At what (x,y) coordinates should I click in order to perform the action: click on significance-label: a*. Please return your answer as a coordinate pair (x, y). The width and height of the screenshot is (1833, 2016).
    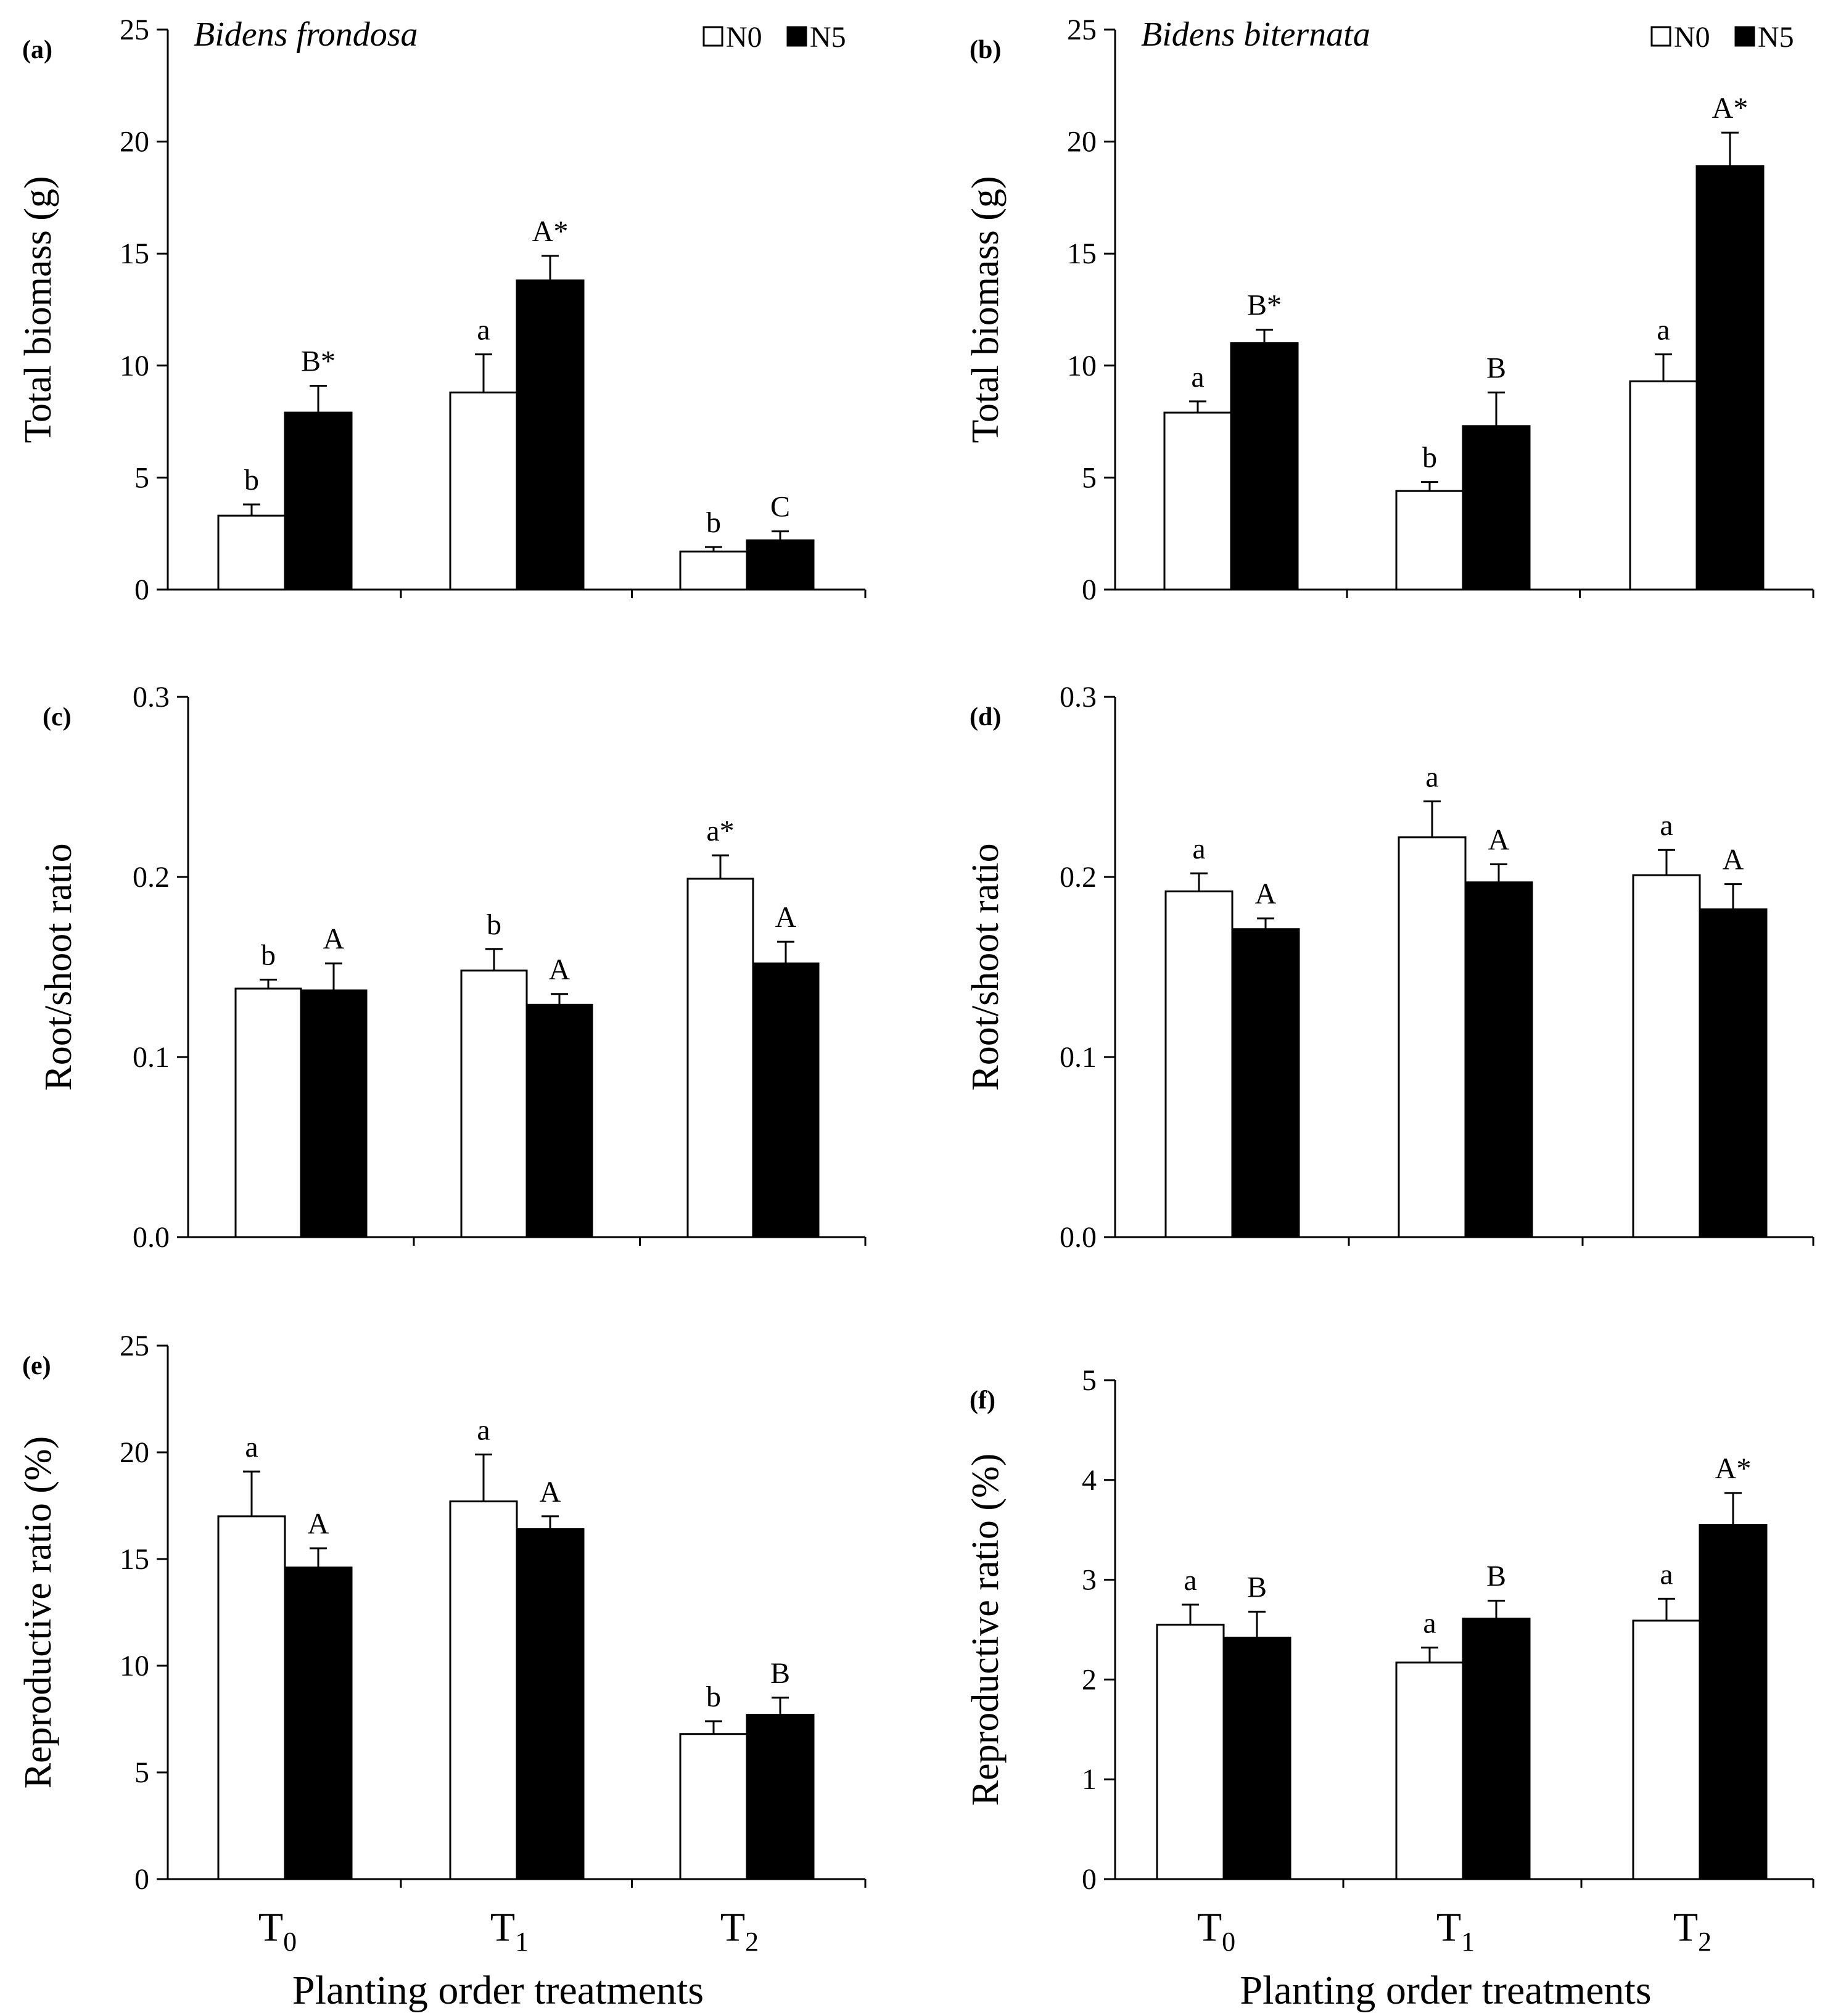
    Looking at the image, I should click on (720, 831).